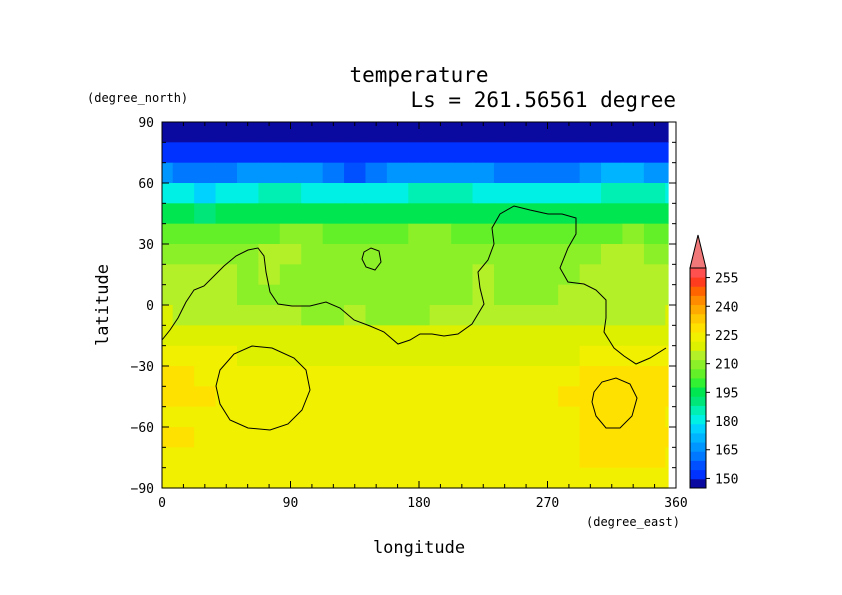 The height and width of the screenshot is (595, 842). I want to click on y-tick-label: 90, so click(146, 123).